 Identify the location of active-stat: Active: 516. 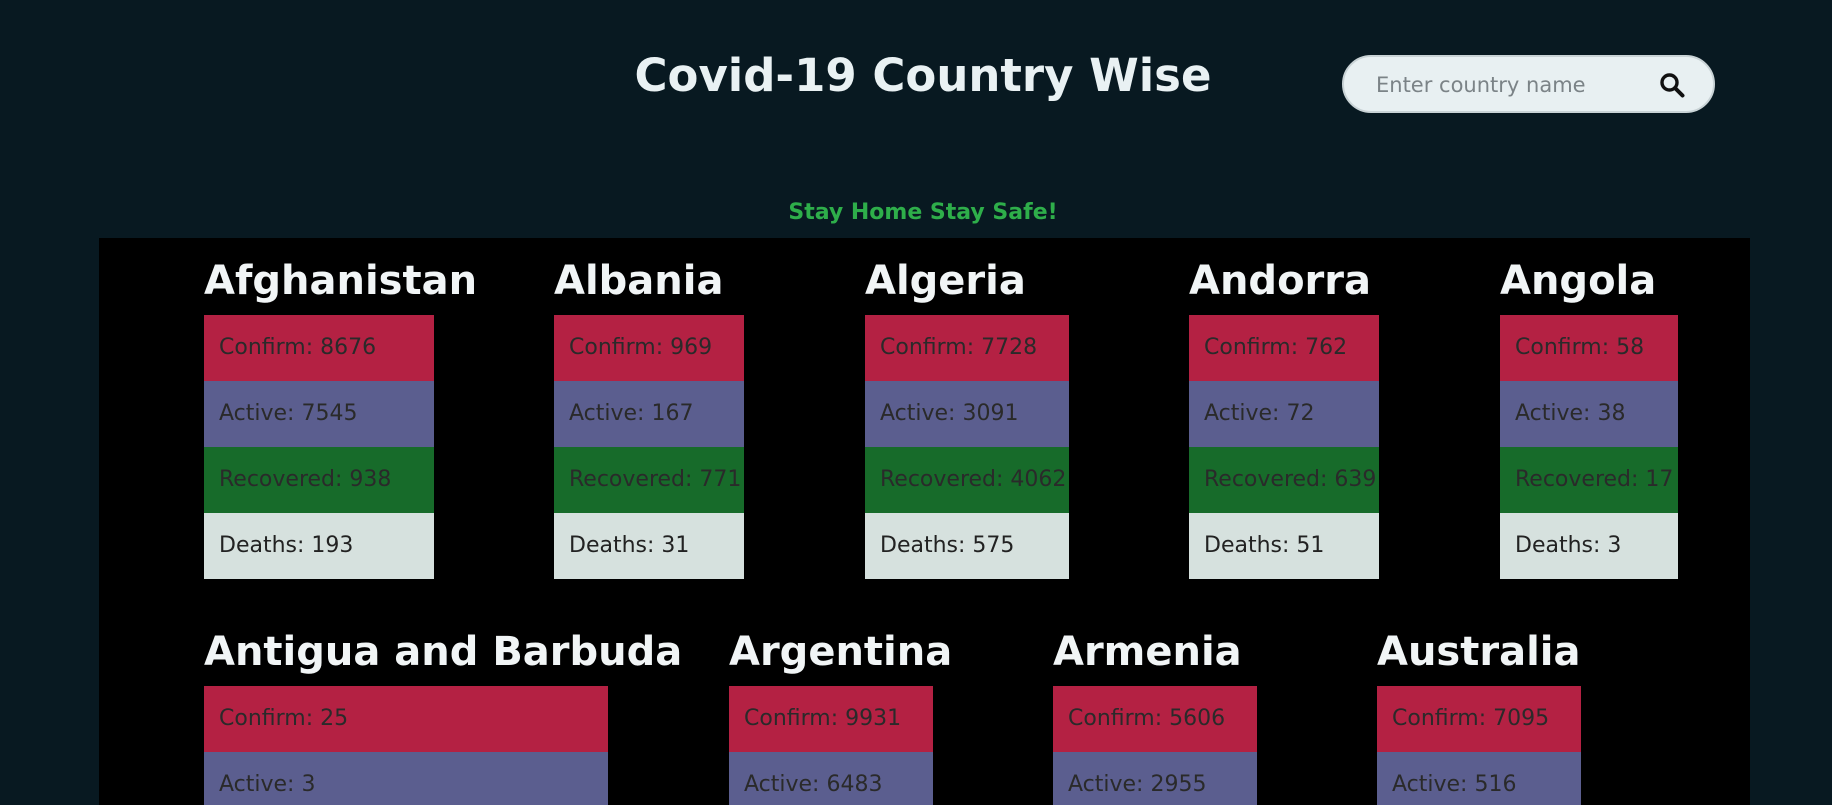
(1479, 778).